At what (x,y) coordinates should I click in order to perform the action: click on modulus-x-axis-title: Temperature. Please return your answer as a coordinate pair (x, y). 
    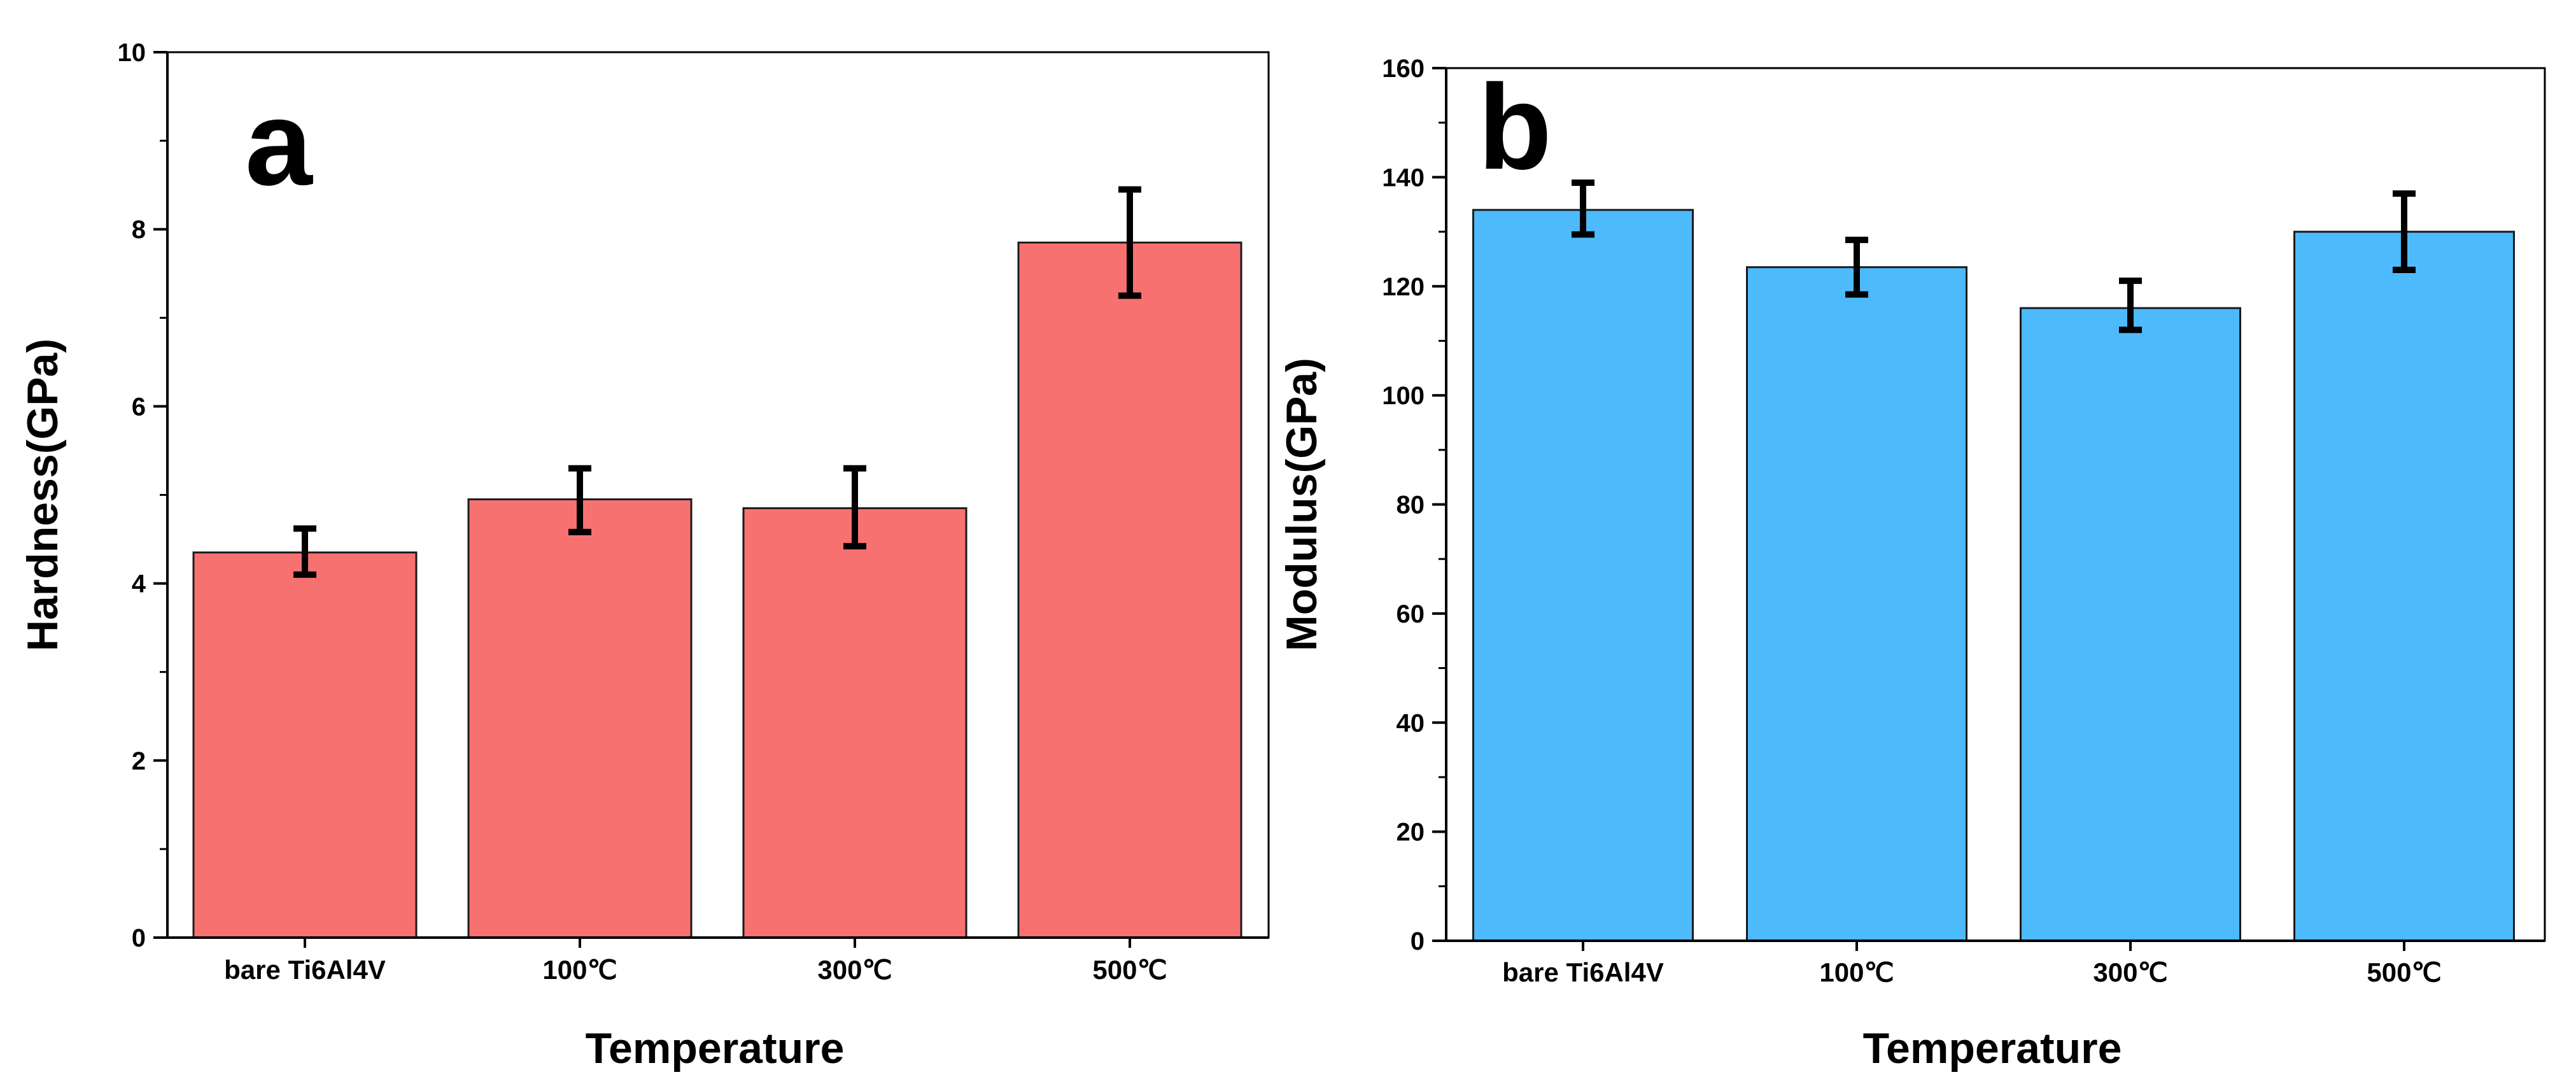
    Looking at the image, I should click on (1993, 1048).